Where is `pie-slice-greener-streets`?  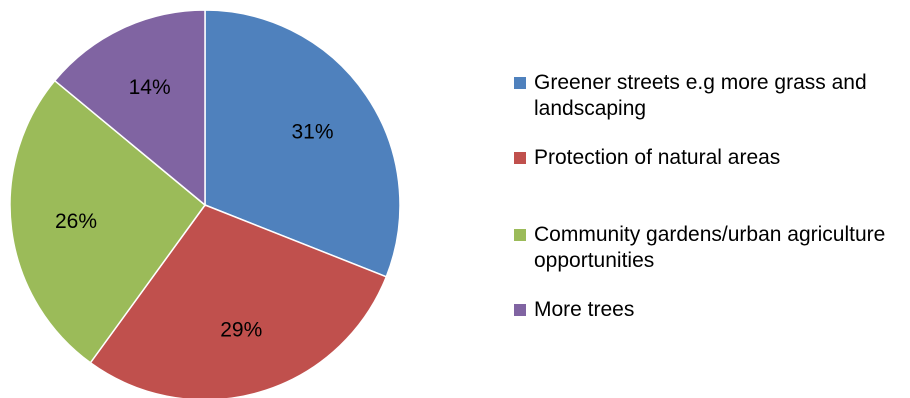
pie-slice-greener-streets is located at coordinates (302, 143).